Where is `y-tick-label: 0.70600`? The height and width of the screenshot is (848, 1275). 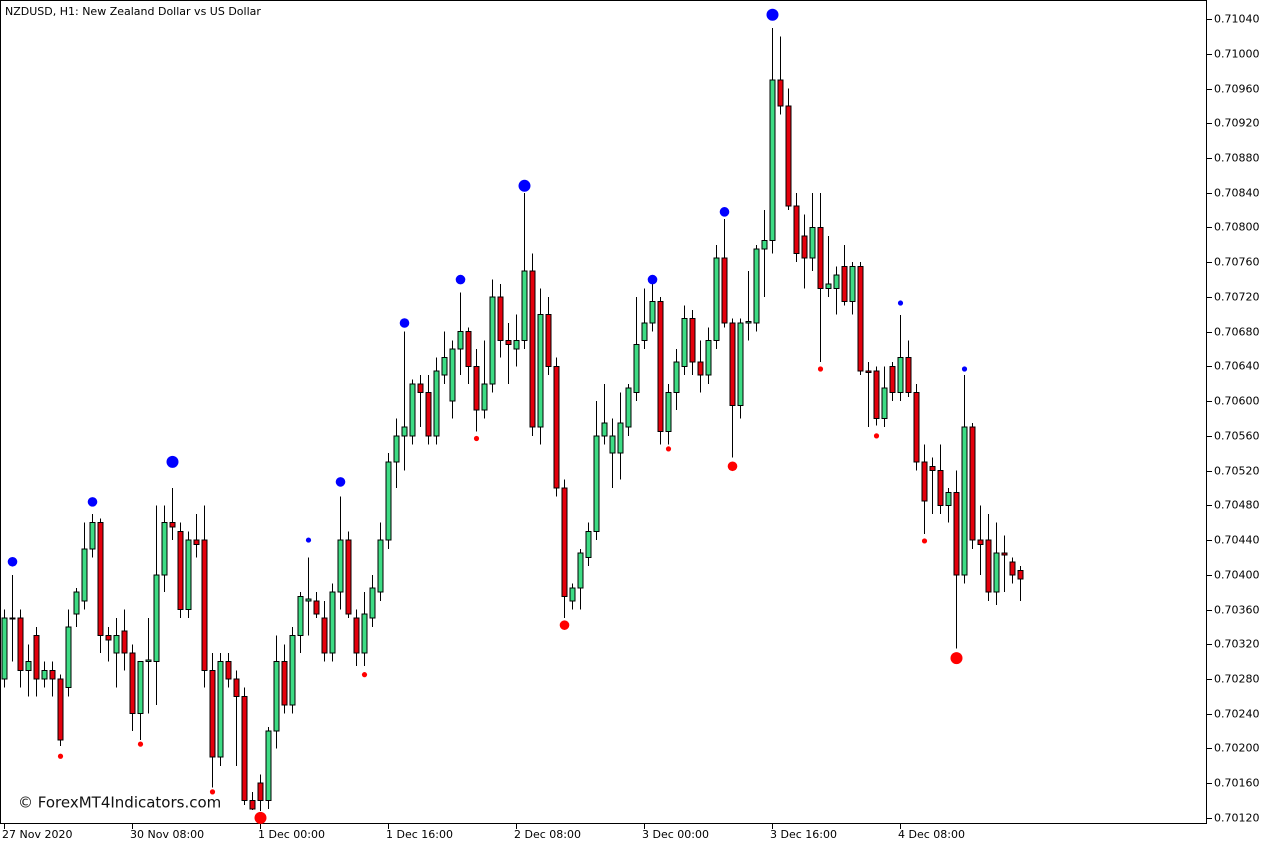 y-tick-label: 0.70600 is located at coordinates (1237, 401).